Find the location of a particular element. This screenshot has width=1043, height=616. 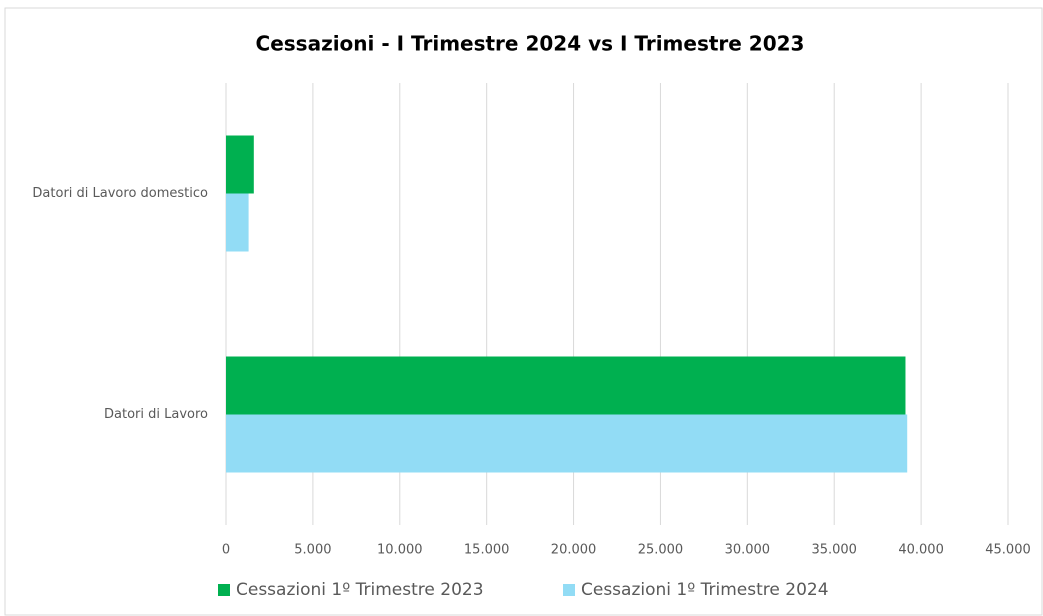

x-tick-label: 5.000 is located at coordinates (312, 550).